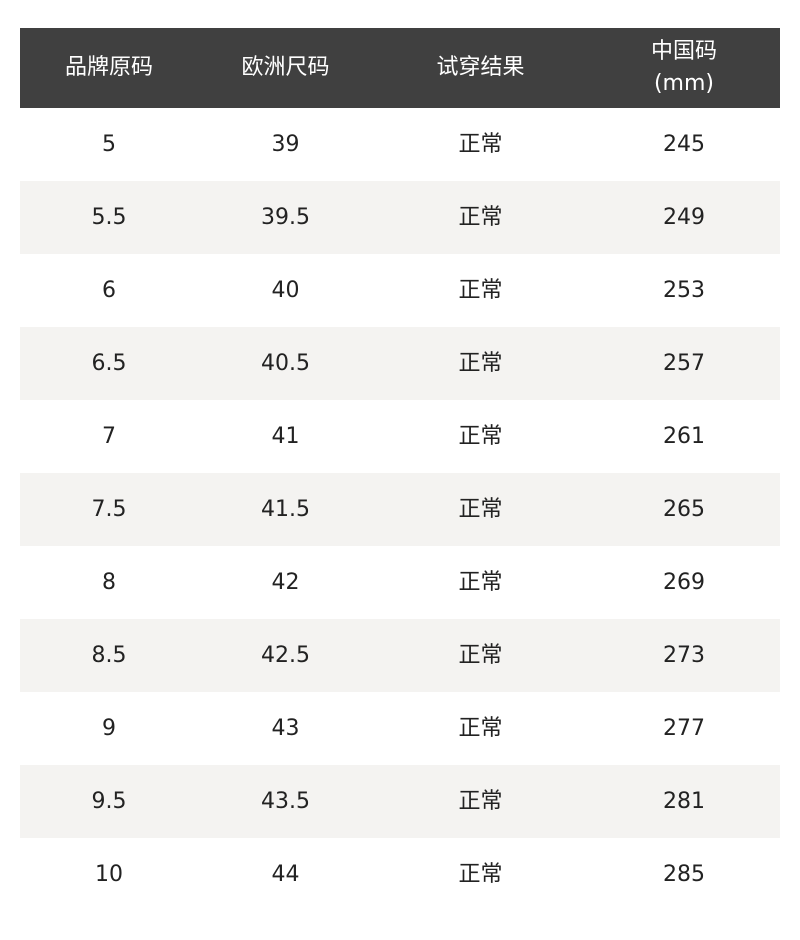  I want to click on cell-brand-size: 5, so click(109, 144).